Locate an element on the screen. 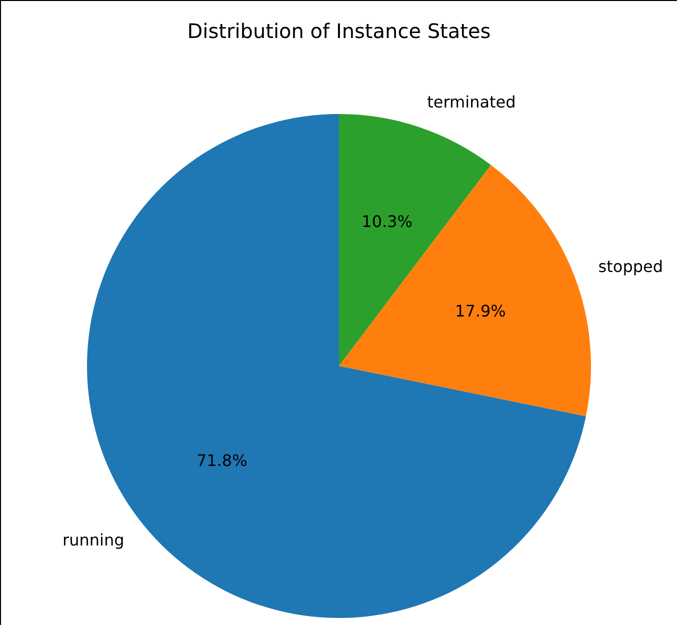 Image resolution: width=678 pixels, height=626 pixels. slice-label: running is located at coordinates (93, 540).